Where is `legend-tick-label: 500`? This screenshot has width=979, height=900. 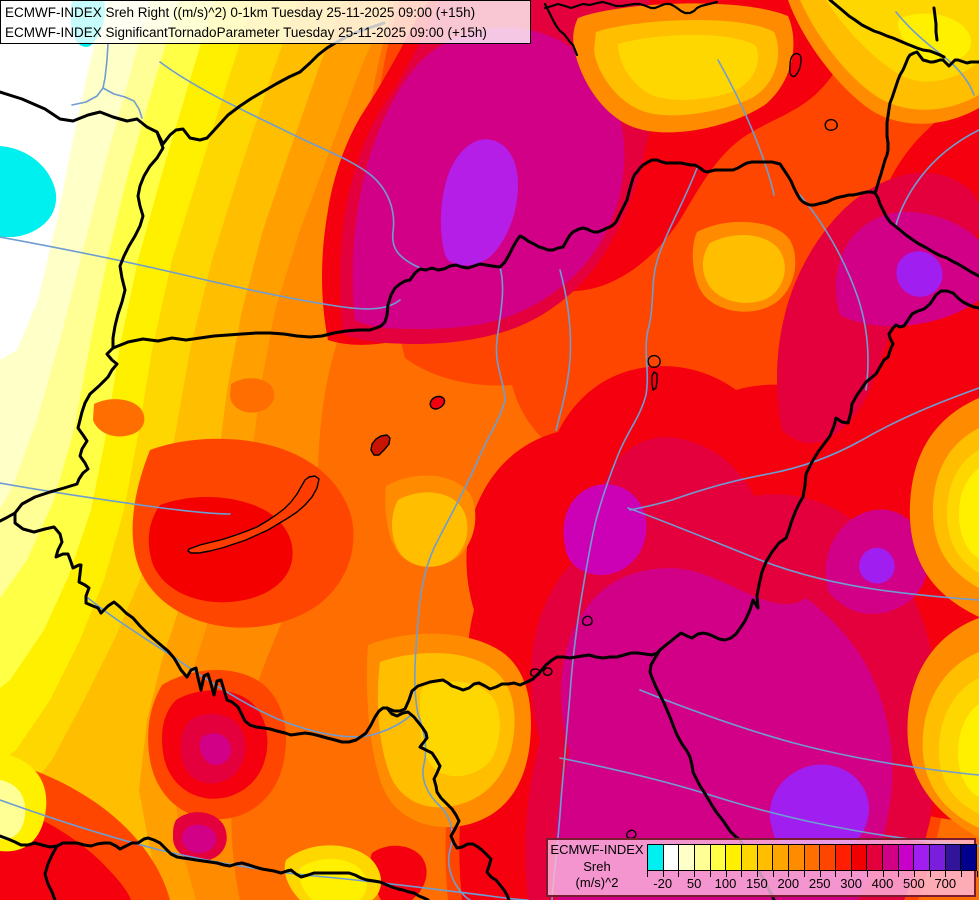 legend-tick-label: 500 is located at coordinates (914, 883).